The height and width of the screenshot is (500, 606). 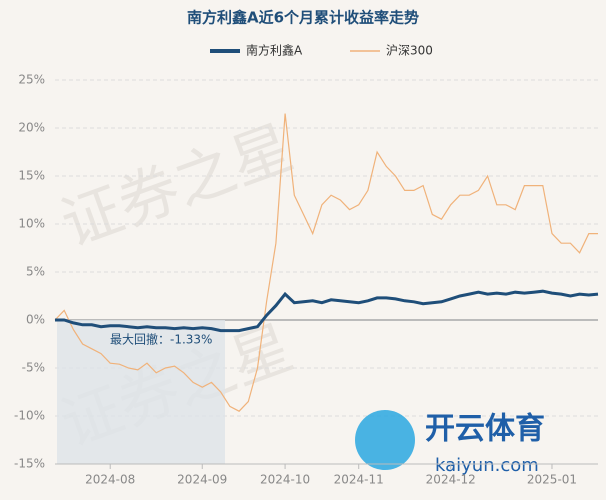 What do you see at coordinates (29, 464) in the screenshot?
I see `y-tick-label: -15%` at bounding box center [29, 464].